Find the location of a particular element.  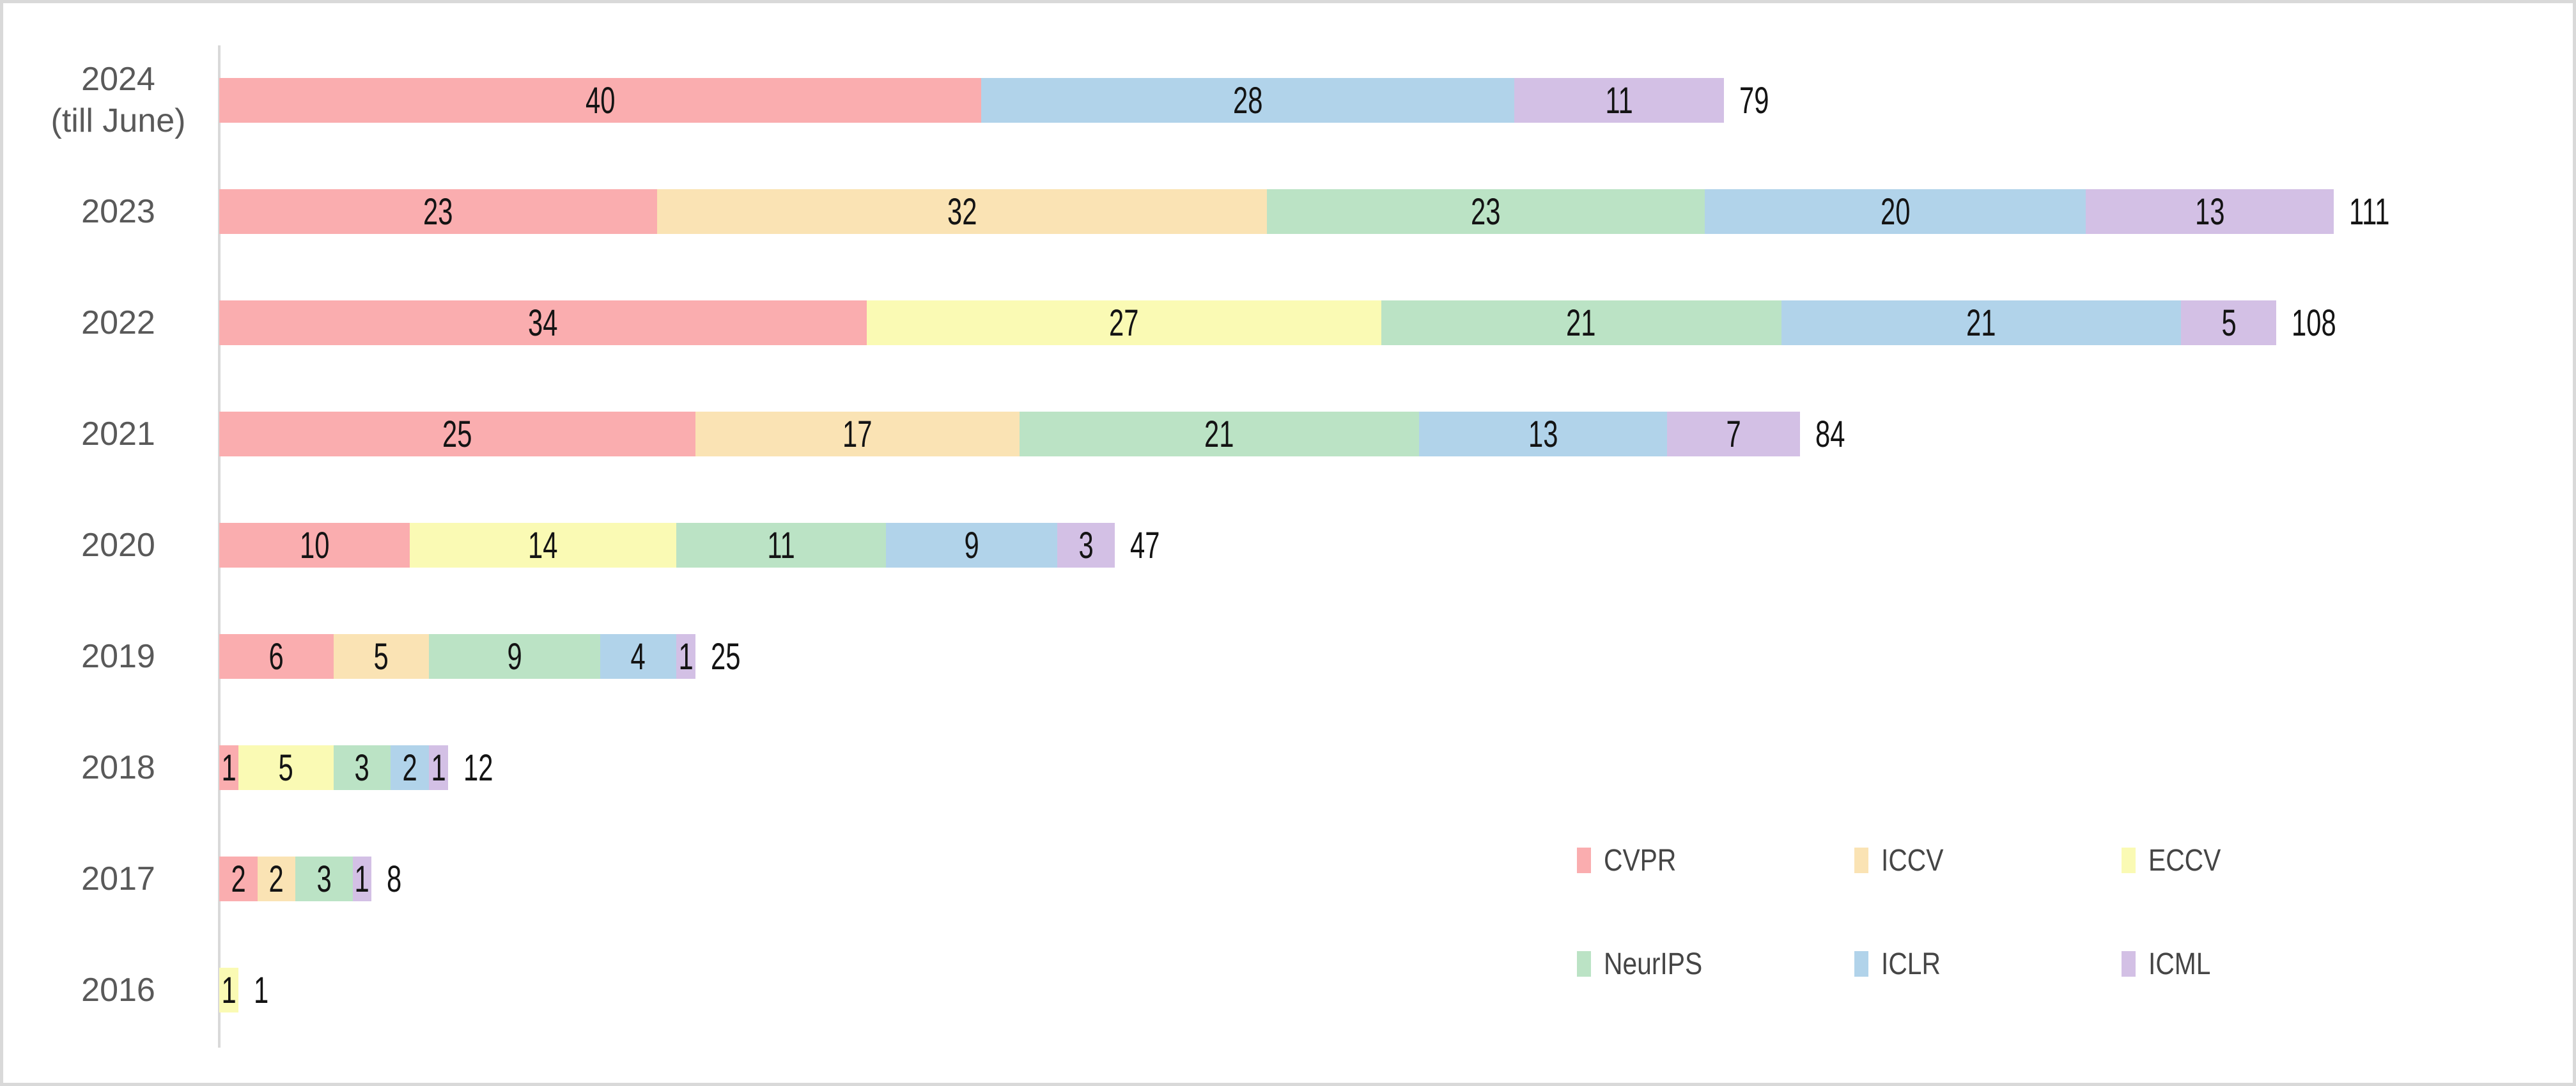

bar-segment-icml: 3 is located at coordinates (1086, 545).